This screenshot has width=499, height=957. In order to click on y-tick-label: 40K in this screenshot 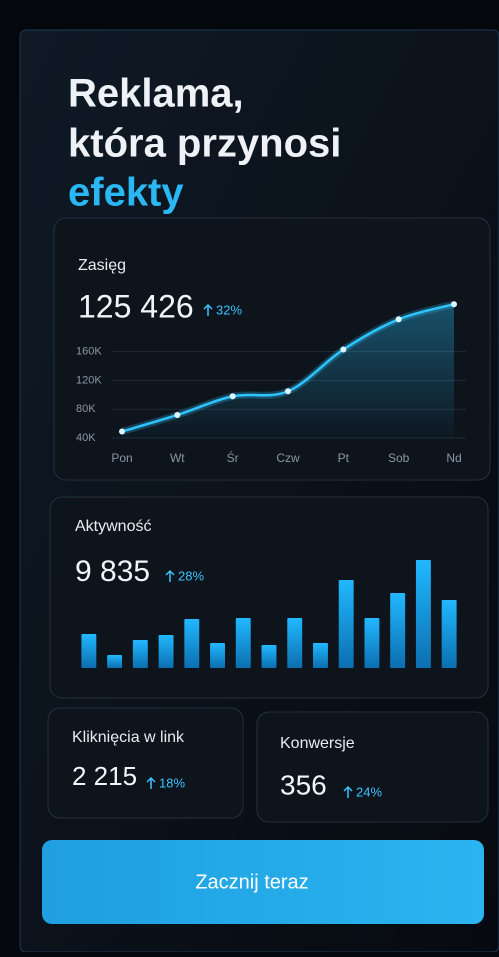, I will do `click(86, 438)`.